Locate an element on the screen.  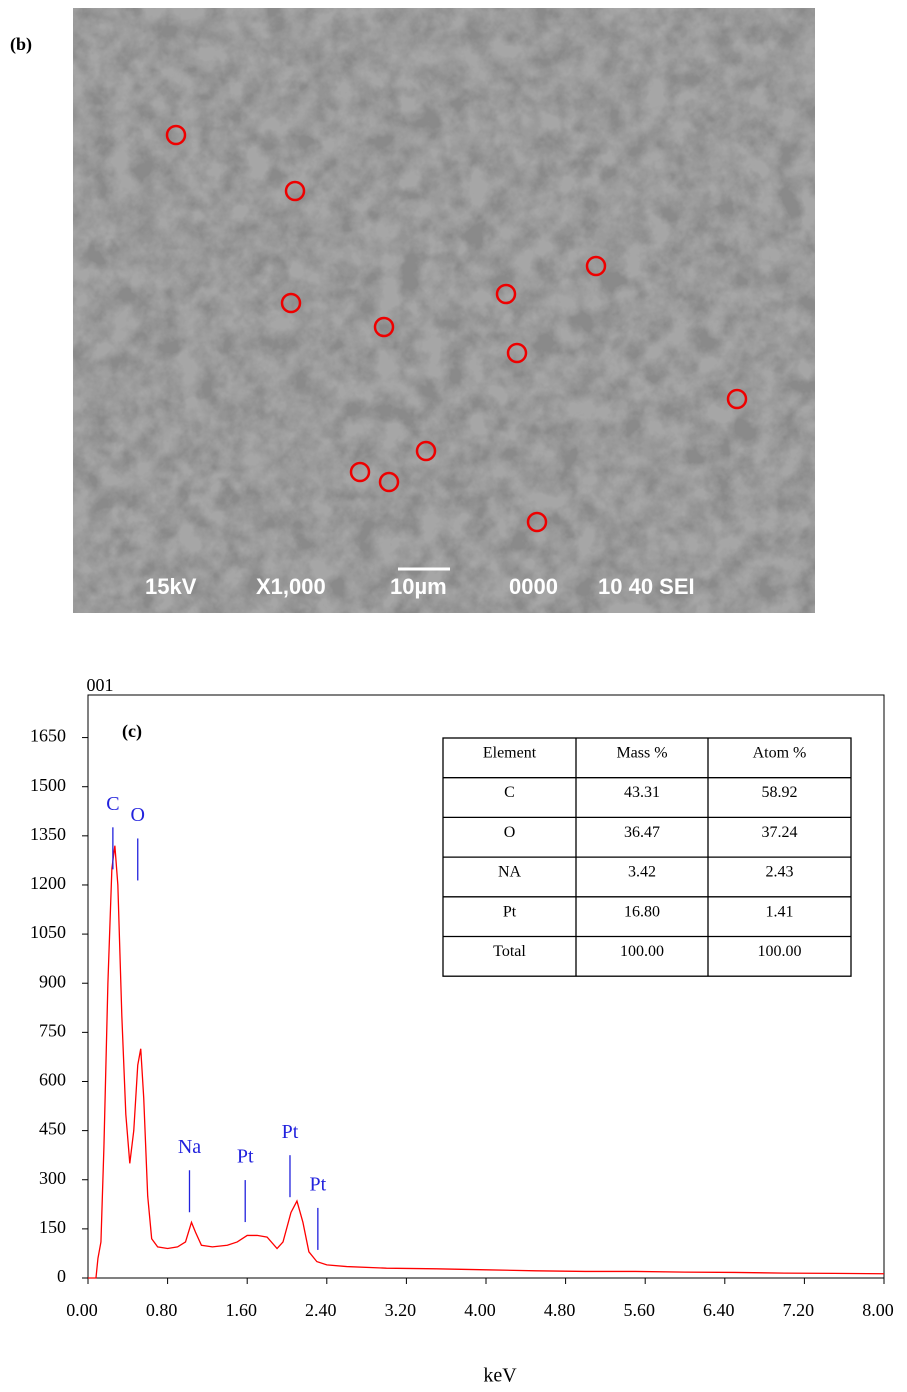
x-tick-label: 1.60 is located at coordinates (241, 1310).